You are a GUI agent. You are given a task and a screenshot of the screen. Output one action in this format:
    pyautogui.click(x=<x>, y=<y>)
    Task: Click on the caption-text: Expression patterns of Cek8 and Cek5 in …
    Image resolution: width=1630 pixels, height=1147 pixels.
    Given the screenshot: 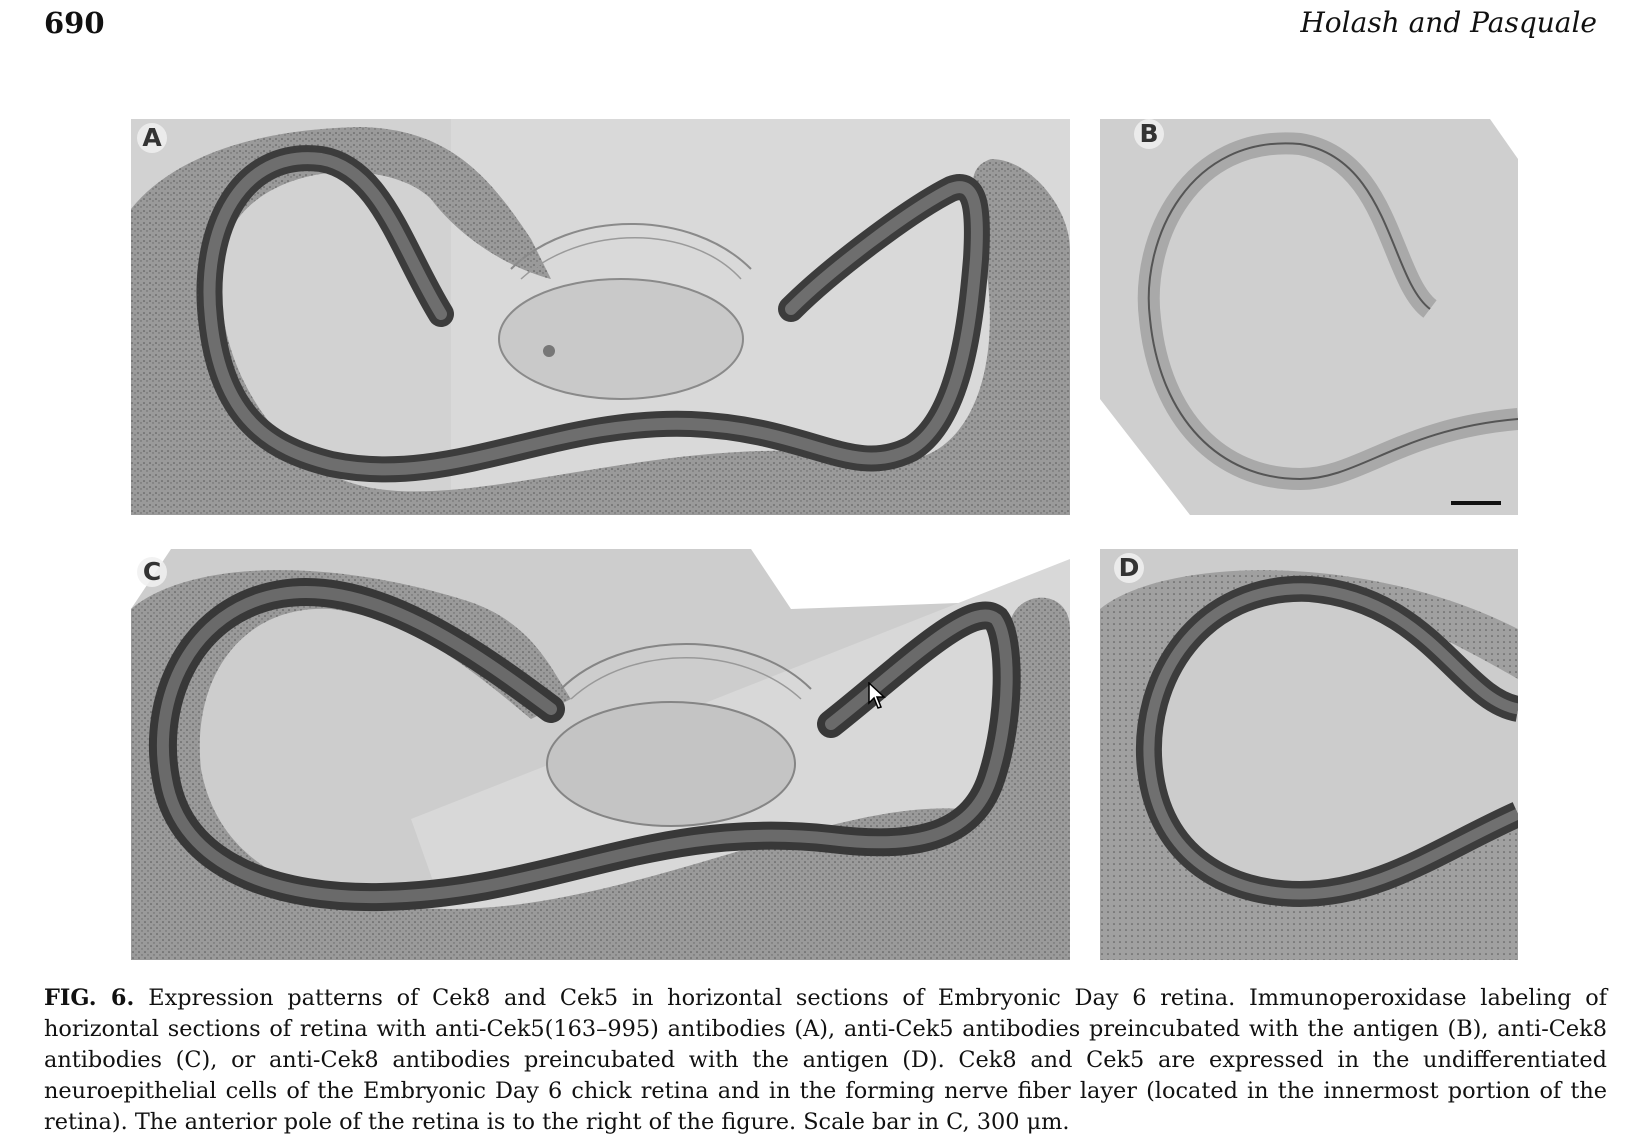 What is the action you would take?
    pyautogui.click(x=825, y=1060)
    